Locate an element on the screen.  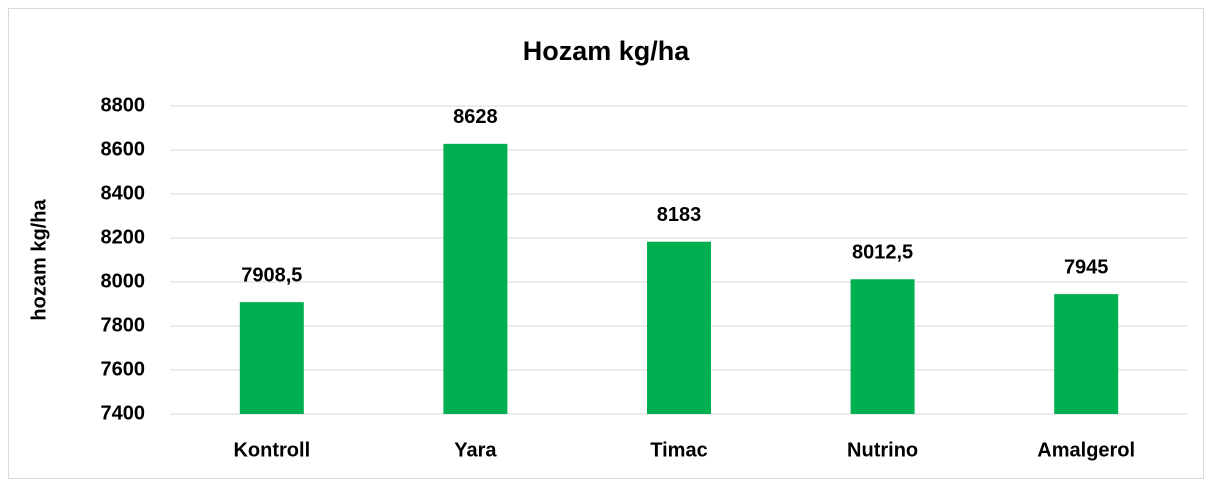
chart-title: Hozam kg/ha is located at coordinates (607, 51).